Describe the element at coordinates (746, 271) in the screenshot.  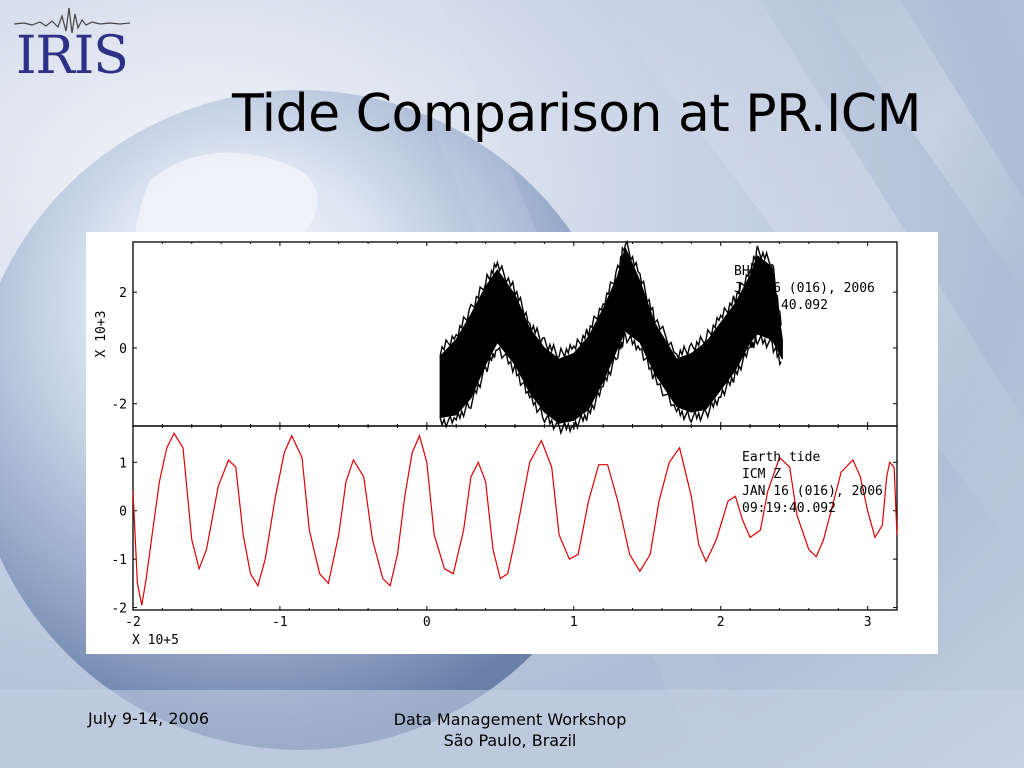
I see `panel-annotation-line: BHZ` at that location.